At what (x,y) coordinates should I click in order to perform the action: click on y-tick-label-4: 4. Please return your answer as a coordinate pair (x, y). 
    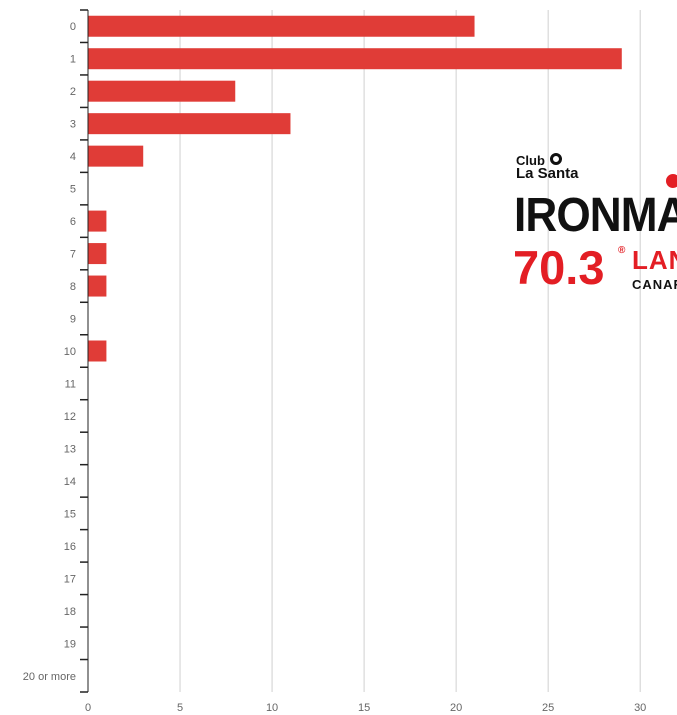
    Looking at the image, I should click on (73, 157).